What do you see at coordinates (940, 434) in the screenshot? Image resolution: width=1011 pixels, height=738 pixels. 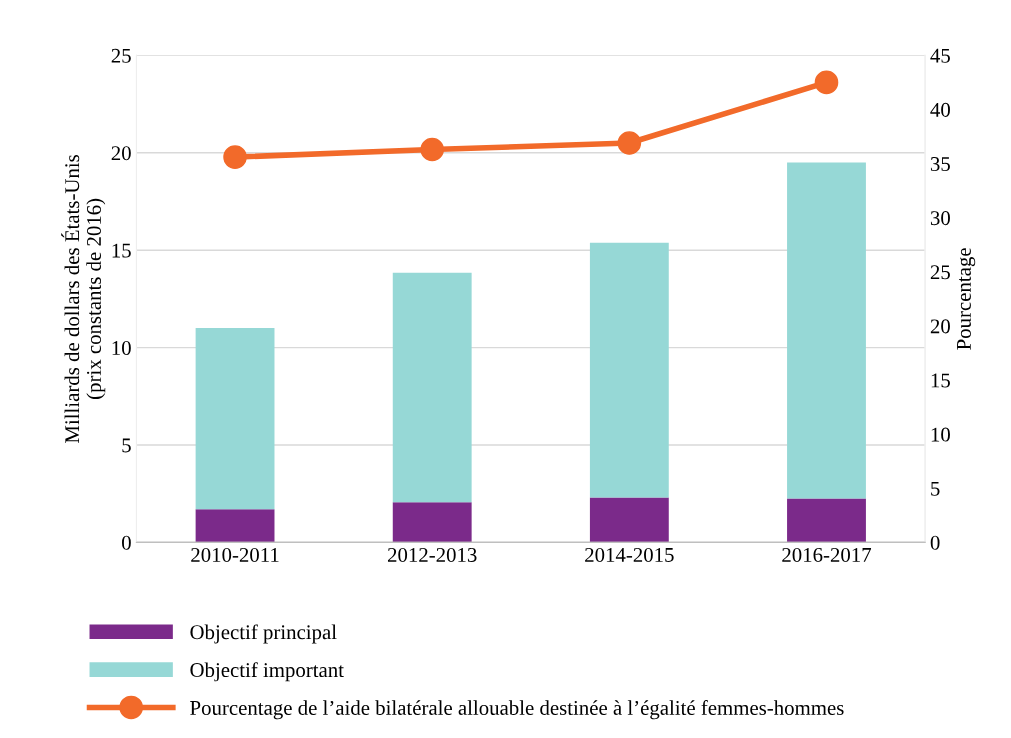 I see `y2-tick-label: 10` at bounding box center [940, 434].